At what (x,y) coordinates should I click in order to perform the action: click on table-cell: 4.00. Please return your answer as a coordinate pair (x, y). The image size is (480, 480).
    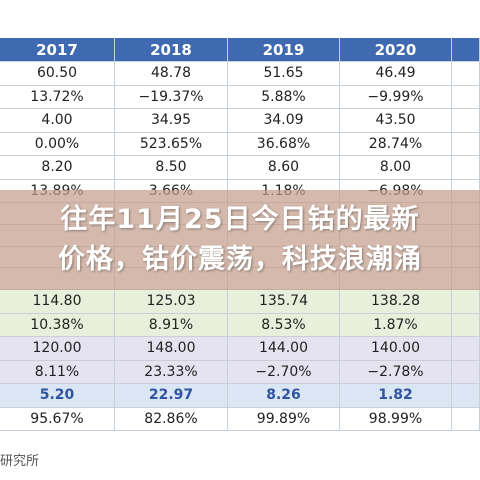
    Looking at the image, I should click on (57, 121).